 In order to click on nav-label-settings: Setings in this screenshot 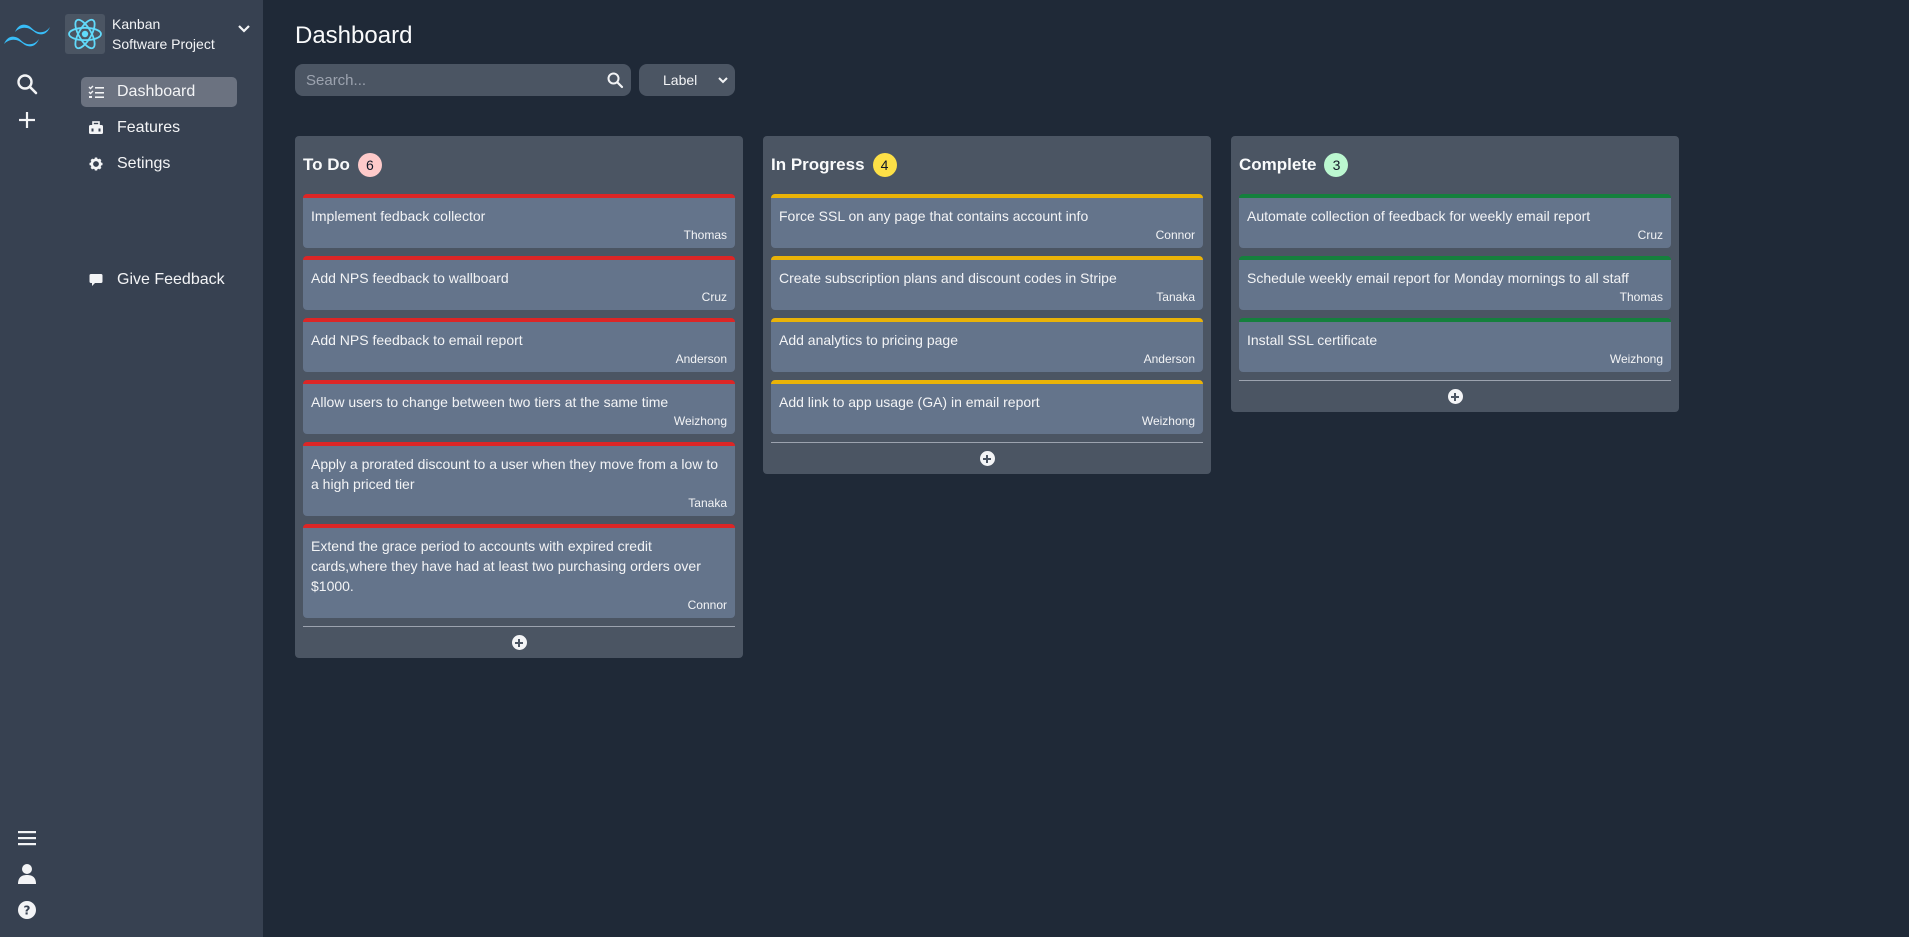, I will do `click(144, 163)`.